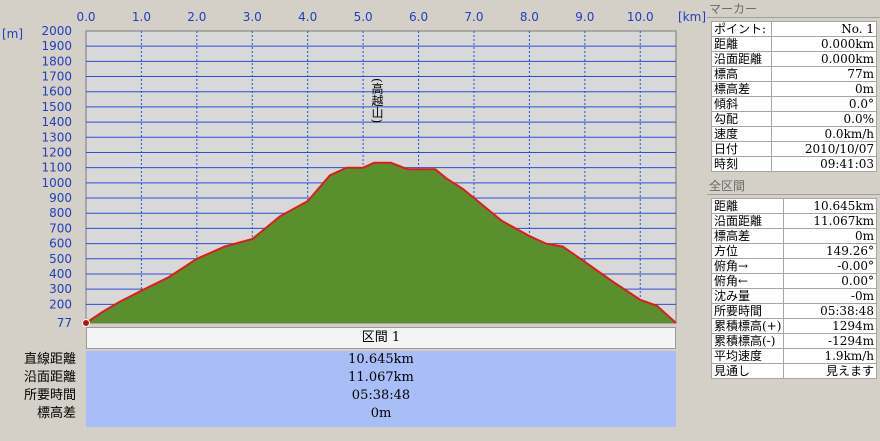 The image size is (880, 441). I want to click on panel-row: 勾配 0.0%, so click(794, 119).